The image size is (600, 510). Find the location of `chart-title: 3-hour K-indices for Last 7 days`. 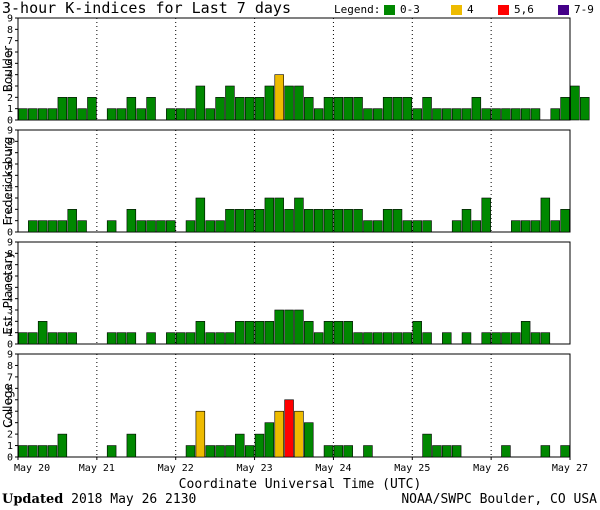

chart-title: 3-hour K-indices for Last 7 days is located at coordinates (146, 8).